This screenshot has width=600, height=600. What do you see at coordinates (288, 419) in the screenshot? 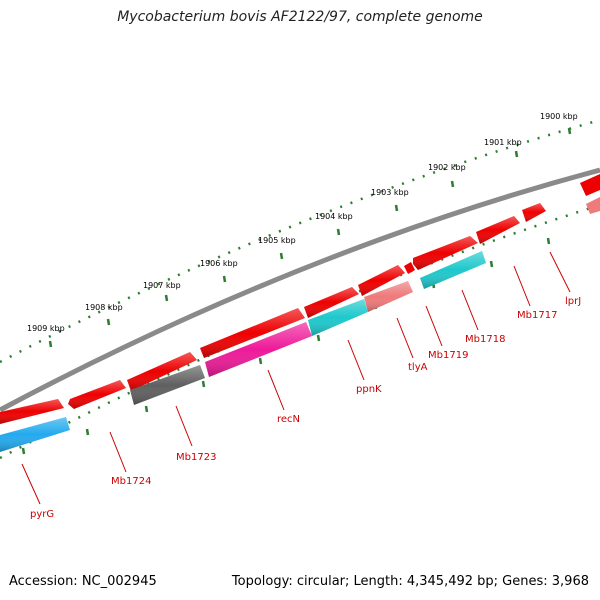
I see `gene-label-recn: recN` at bounding box center [288, 419].